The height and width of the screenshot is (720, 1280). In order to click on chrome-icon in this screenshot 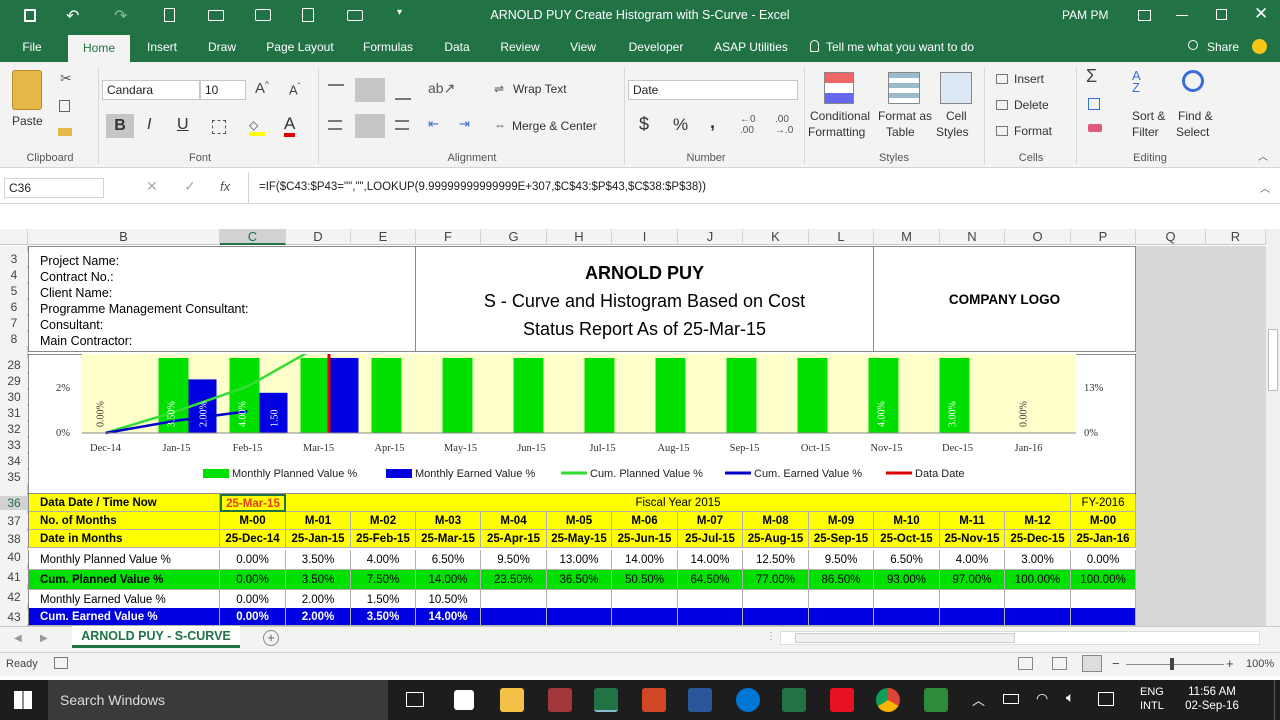, I will do `click(888, 700)`.